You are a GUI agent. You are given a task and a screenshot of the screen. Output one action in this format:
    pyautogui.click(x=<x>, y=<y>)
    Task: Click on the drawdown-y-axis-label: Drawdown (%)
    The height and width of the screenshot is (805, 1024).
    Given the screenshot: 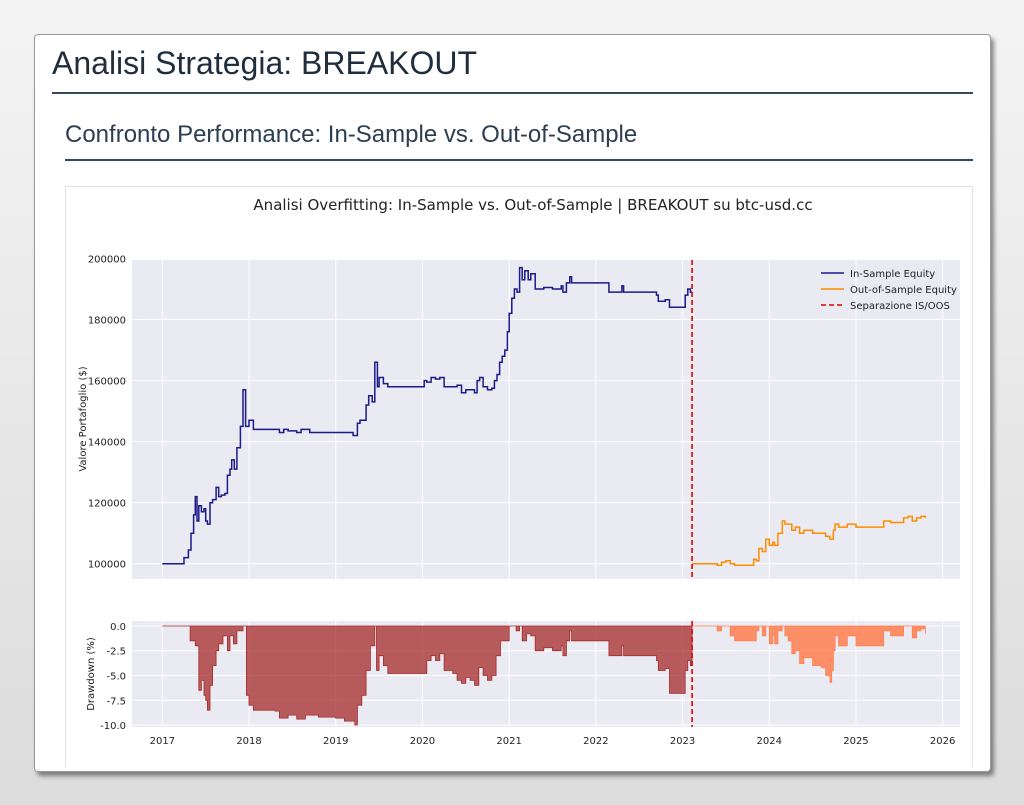 What is the action you would take?
    pyautogui.click(x=91, y=674)
    